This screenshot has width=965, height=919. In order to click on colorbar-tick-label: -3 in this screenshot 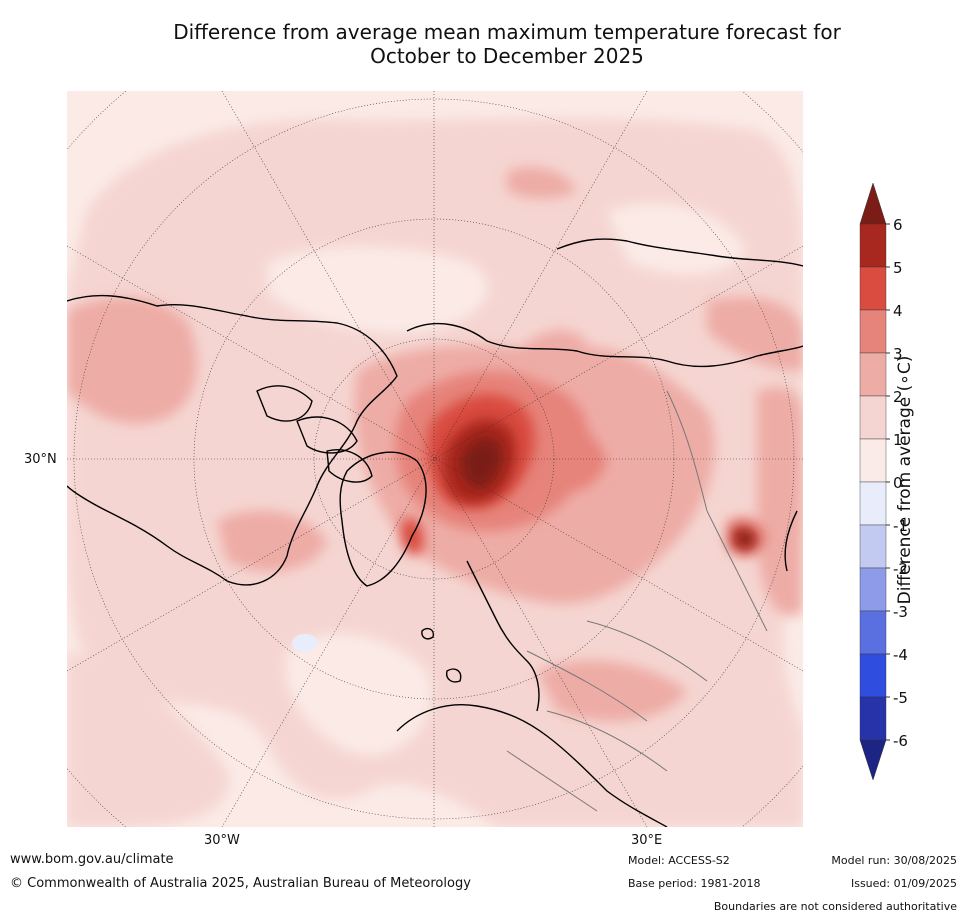, I will do `click(900, 612)`.